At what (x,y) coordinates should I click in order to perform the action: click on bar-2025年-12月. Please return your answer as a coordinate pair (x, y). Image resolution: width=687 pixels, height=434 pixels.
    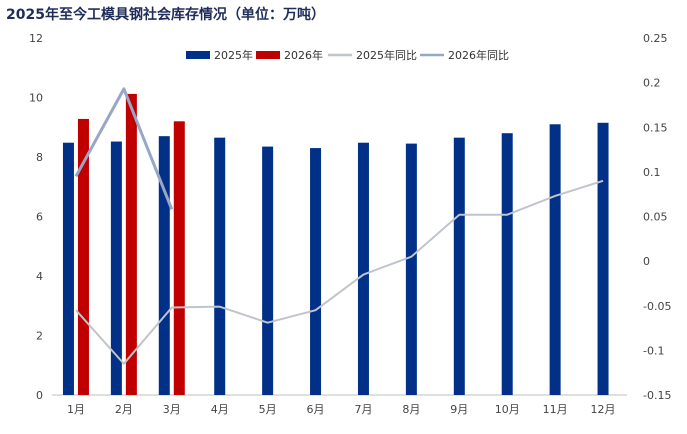
    Looking at the image, I should click on (603, 258).